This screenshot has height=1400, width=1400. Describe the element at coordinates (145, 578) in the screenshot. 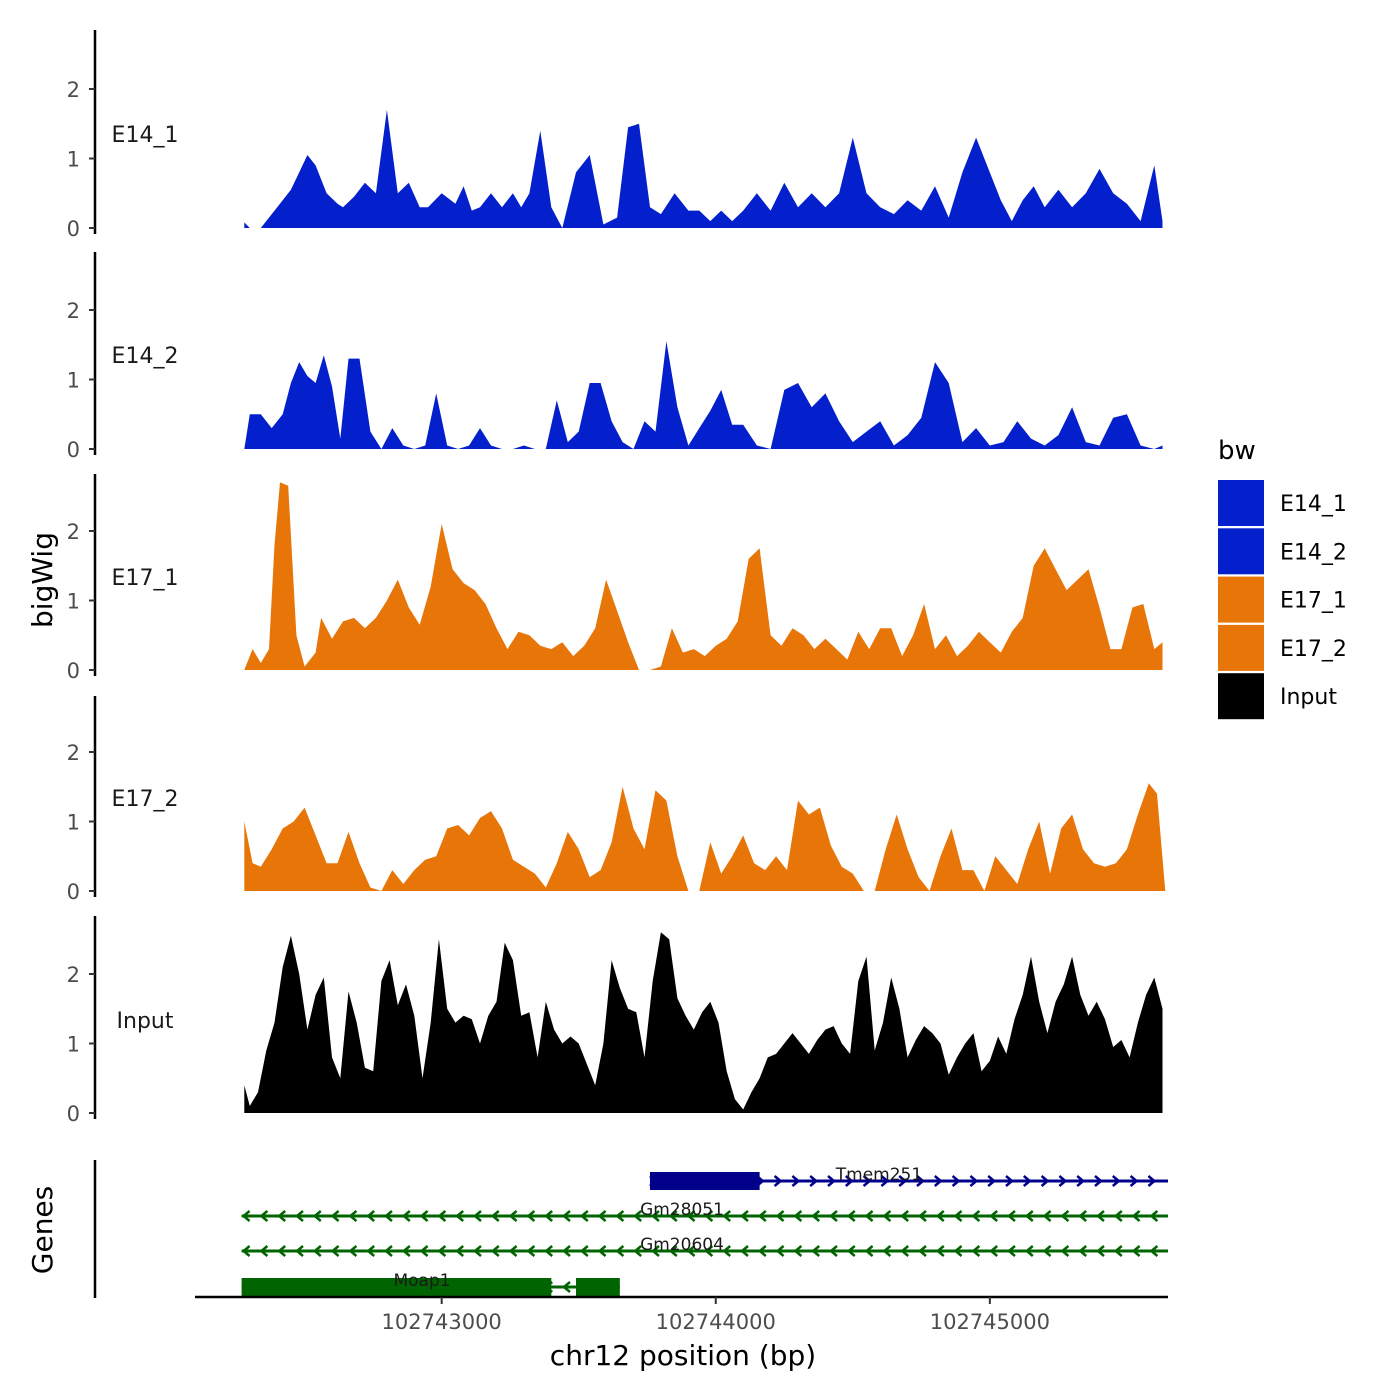

I see `track-label-E17_1: E17_1` at that location.